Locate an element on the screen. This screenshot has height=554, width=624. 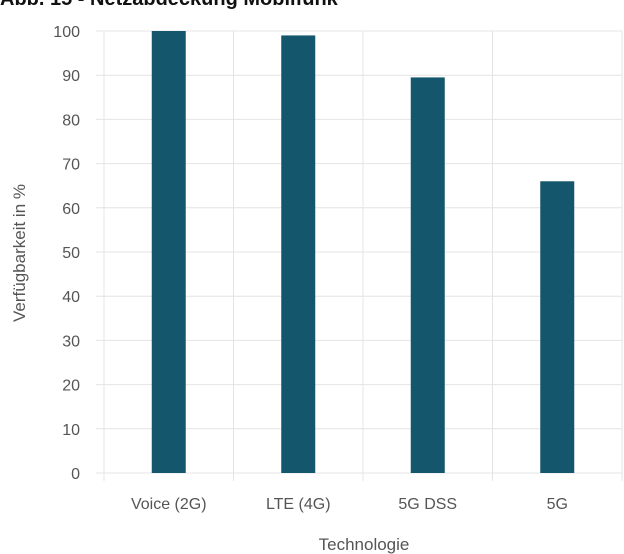
bar-5g-dss is located at coordinates (427, 275).